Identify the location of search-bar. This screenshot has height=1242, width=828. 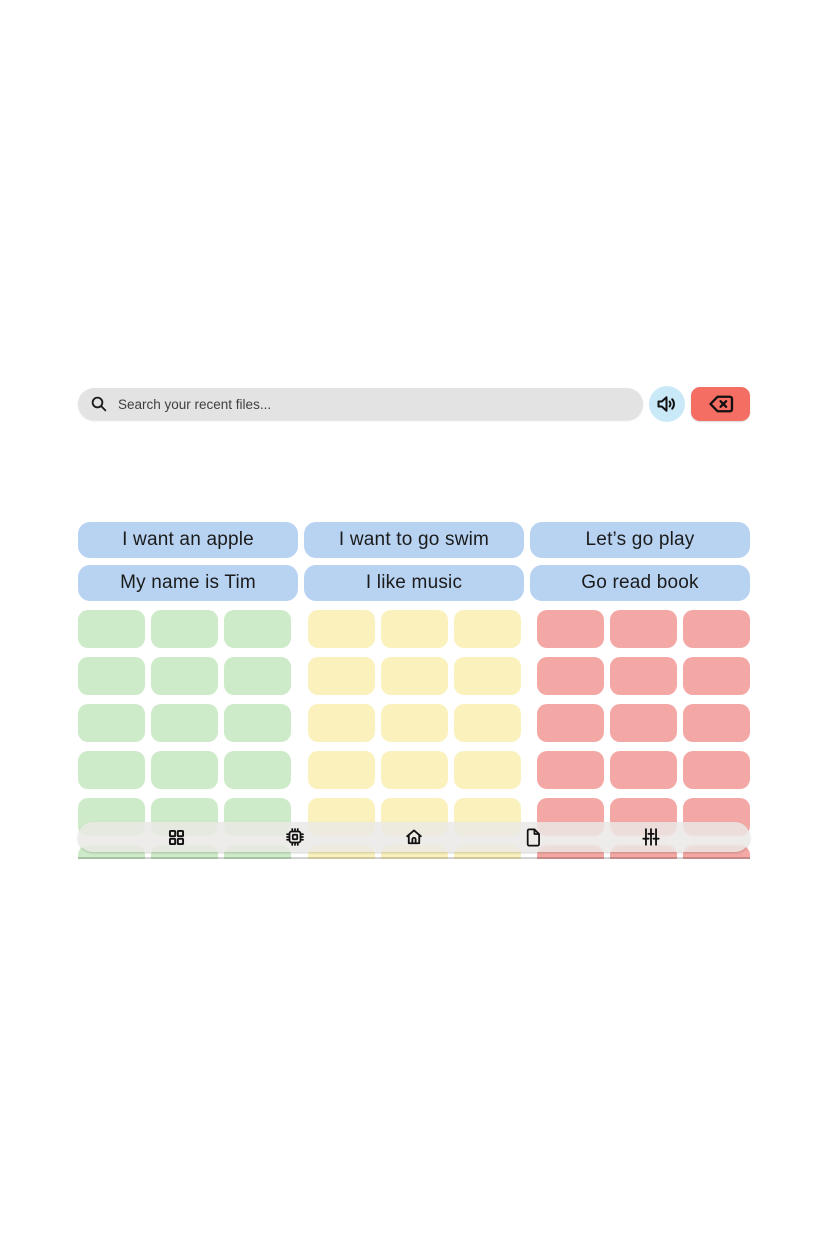
(360, 404).